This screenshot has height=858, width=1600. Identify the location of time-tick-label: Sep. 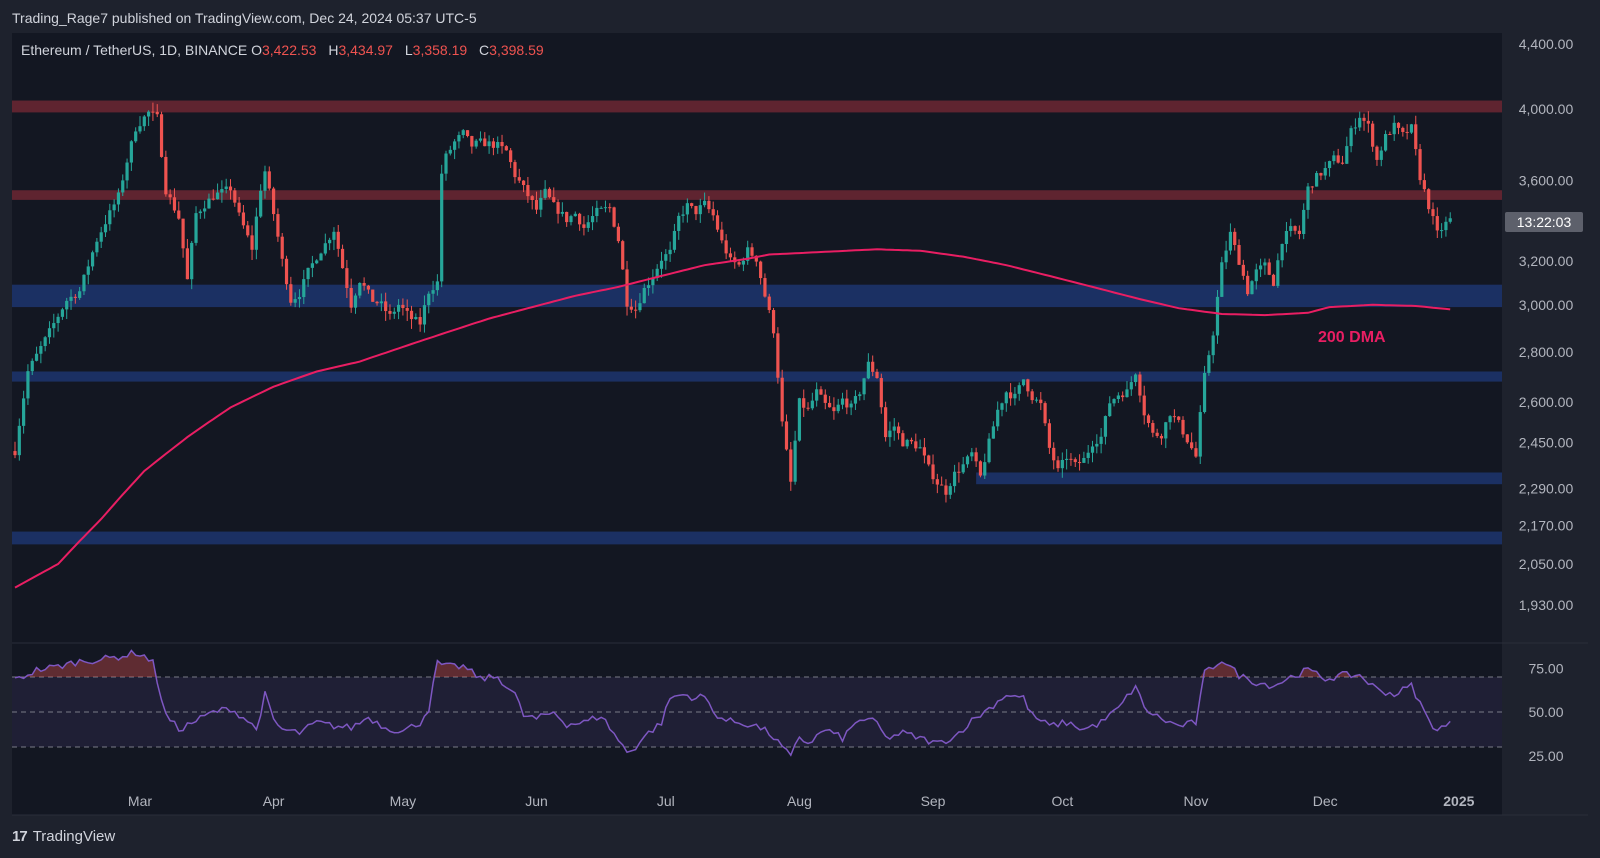
(933, 801).